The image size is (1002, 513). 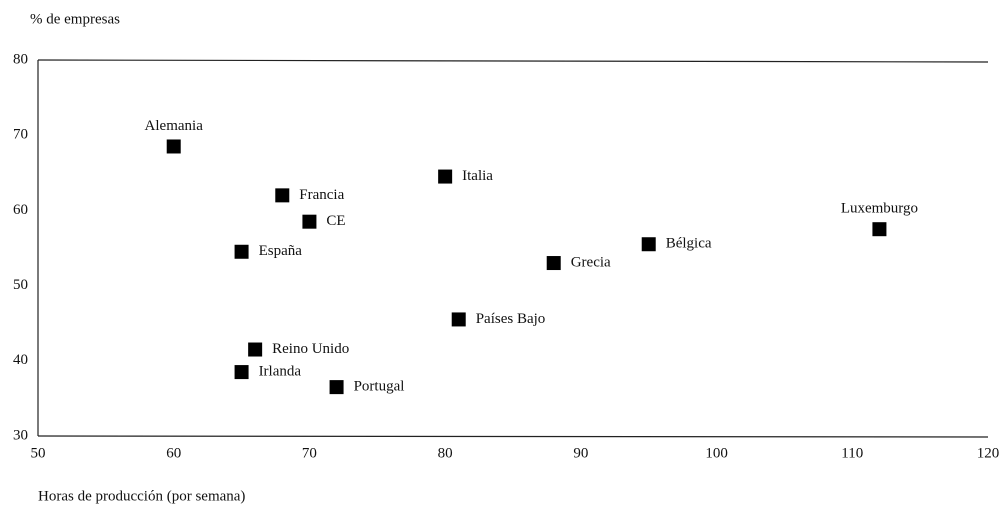 I want to click on point-label: Reino Unido, so click(x=310, y=349).